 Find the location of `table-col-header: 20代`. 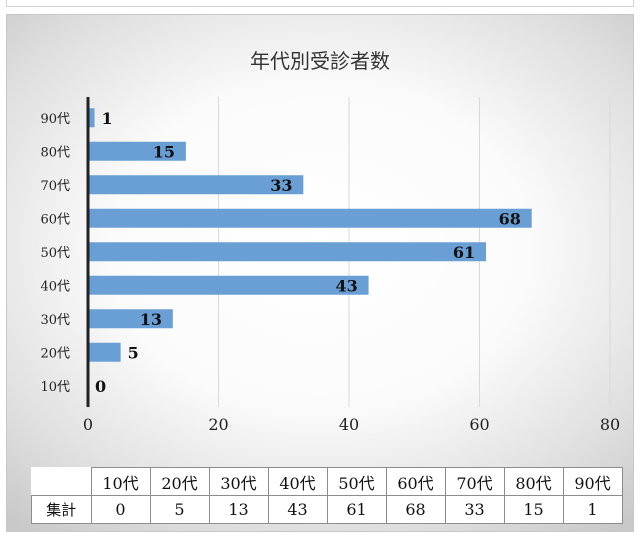

table-col-header: 20代 is located at coordinates (179, 481).